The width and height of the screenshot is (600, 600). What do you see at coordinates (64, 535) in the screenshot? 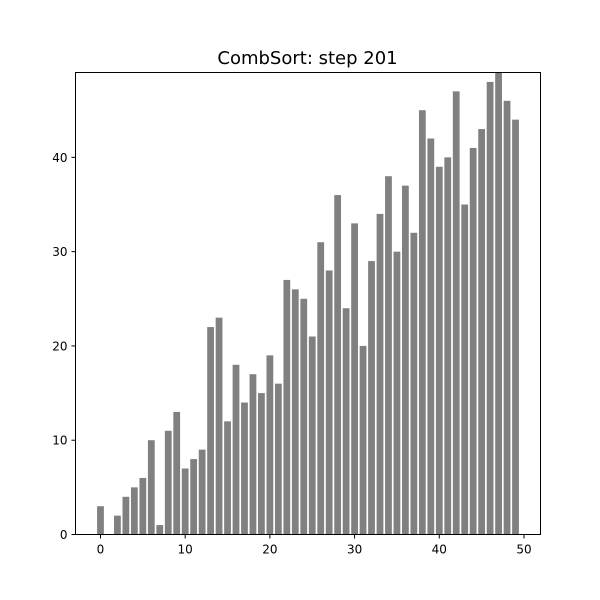
I see `y-tick-label-0: 0` at bounding box center [64, 535].